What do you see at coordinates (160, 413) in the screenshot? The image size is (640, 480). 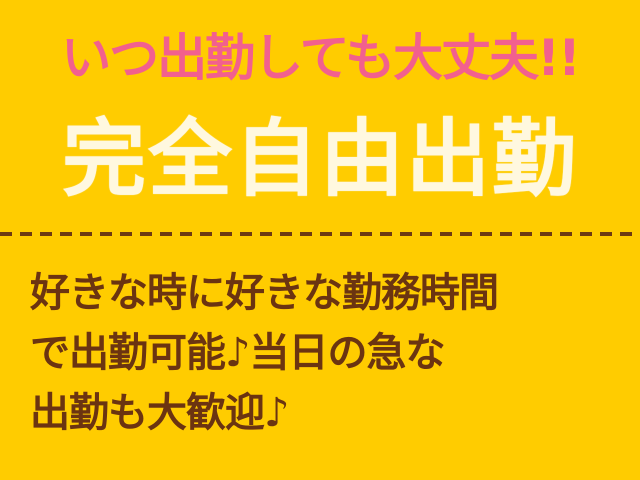 I see `description-line: 出勤も大歓迎♪` at bounding box center [160, 413].